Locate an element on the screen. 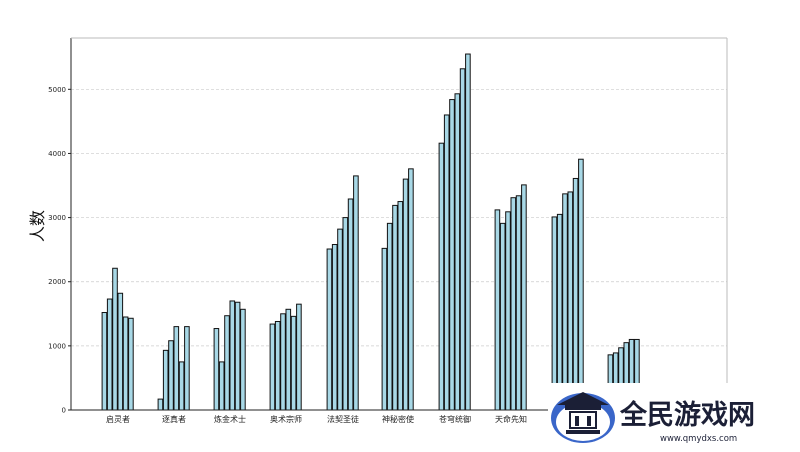 The height and width of the screenshot is (452, 800). x-tick-label: 逐真者 is located at coordinates (174, 419).